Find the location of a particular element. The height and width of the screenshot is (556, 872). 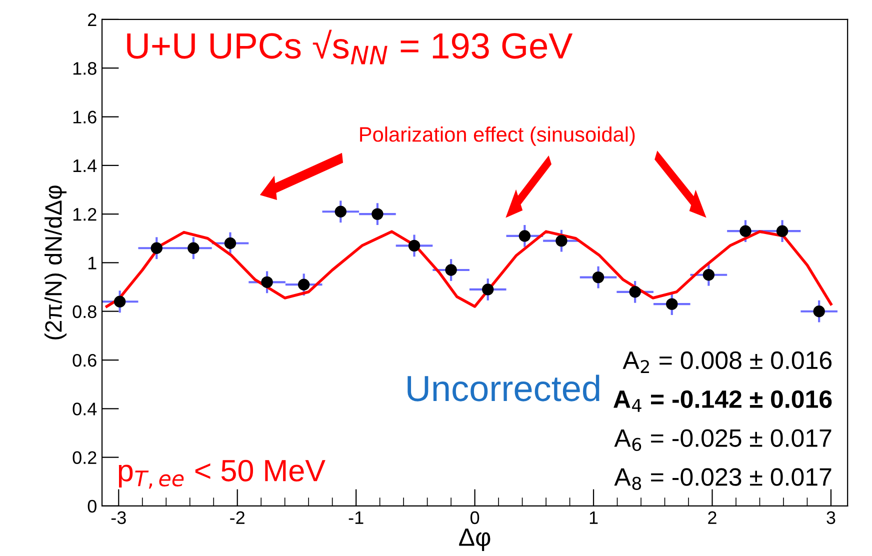

y-tick-label: 1.6 is located at coordinates (84, 117).